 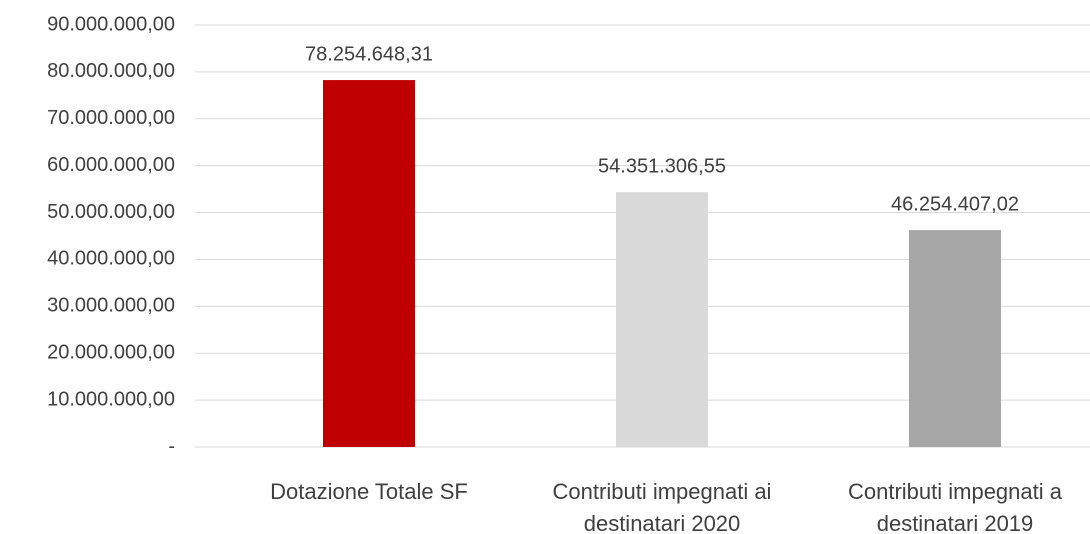 I want to click on data-label: 78.254.648,31, so click(x=369, y=54).